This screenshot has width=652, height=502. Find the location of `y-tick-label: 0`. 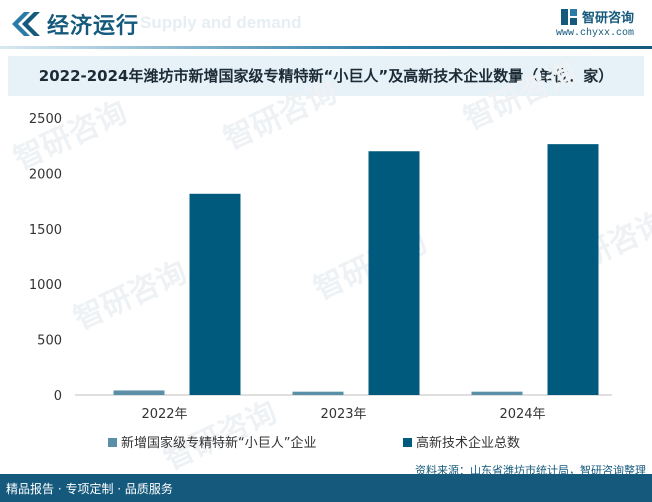

y-tick-label: 0 is located at coordinates (58, 396).